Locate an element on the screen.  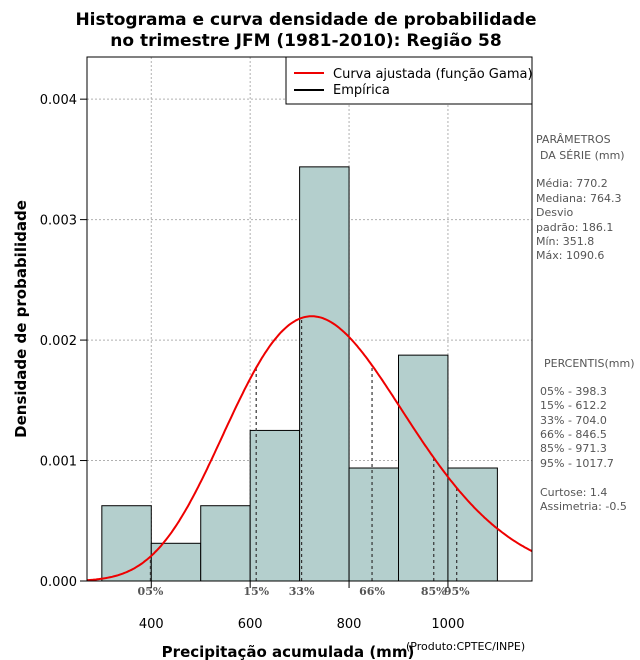
legend-label-curve: Curva ajustada (função Gama) is located at coordinates (433, 74).